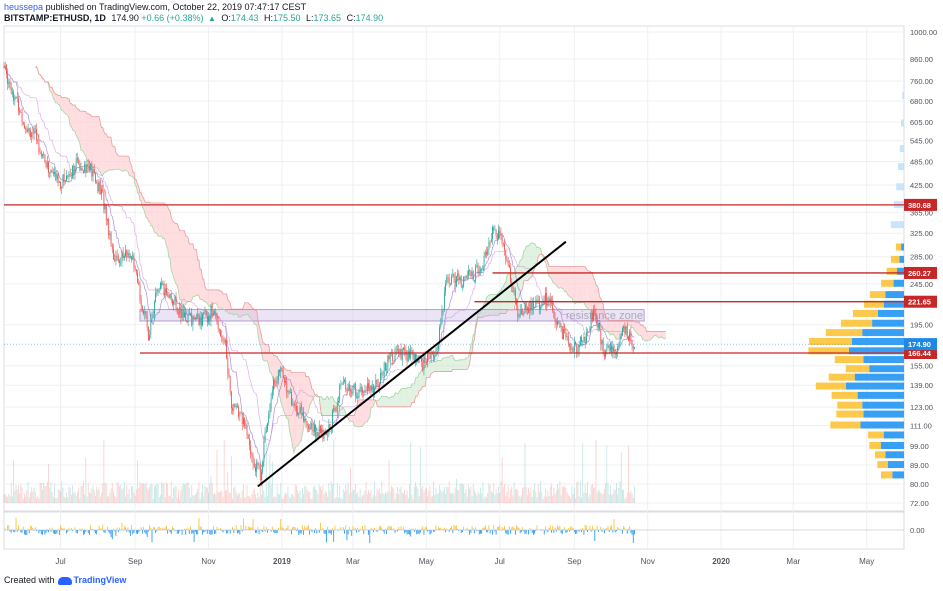 This screenshot has height=591, width=943. What do you see at coordinates (604, 316) in the screenshot?
I see `zone-annotation: resistance zone` at bounding box center [604, 316].